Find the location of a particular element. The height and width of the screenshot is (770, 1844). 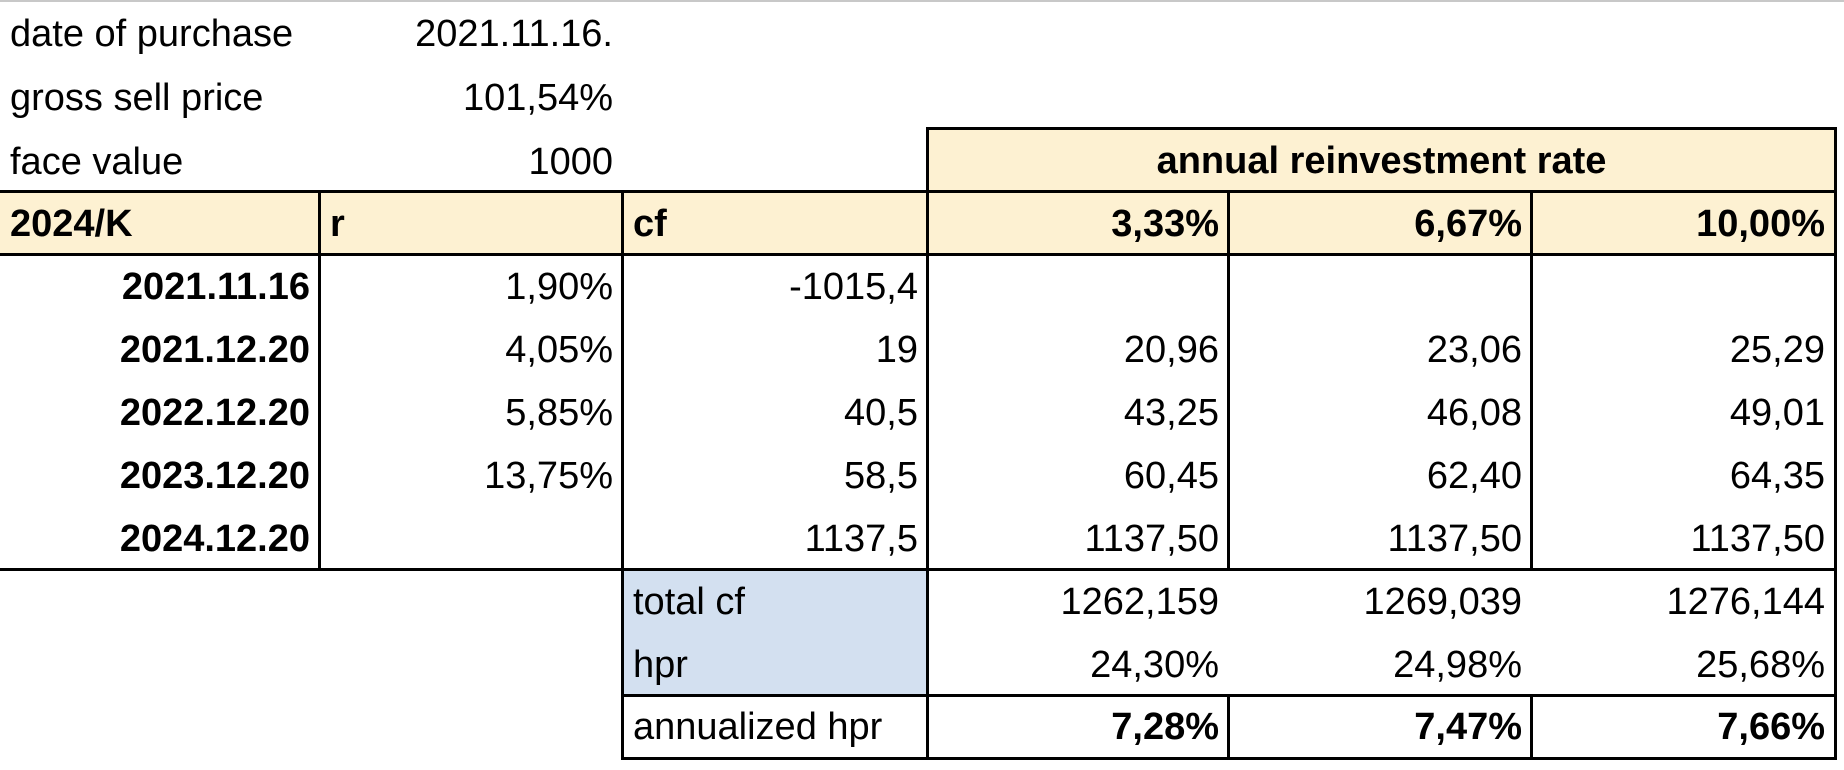

row-value-rate-2: 62,40 is located at coordinates (1474, 475).